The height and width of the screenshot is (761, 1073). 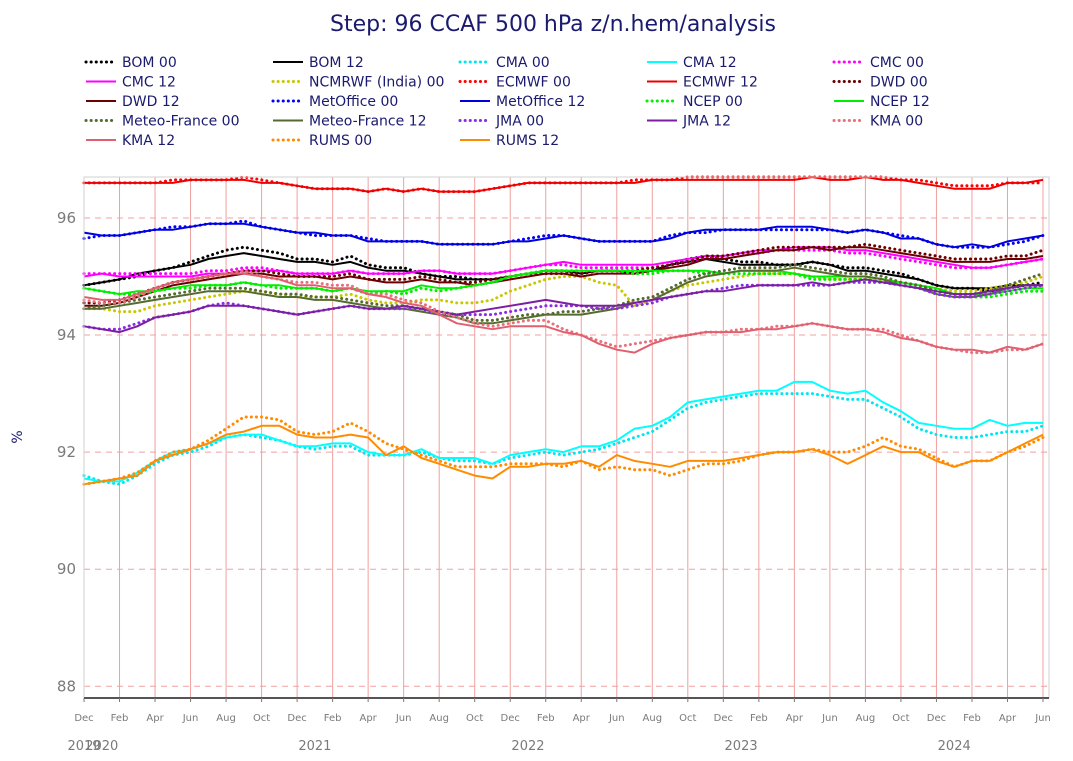 What do you see at coordinates (101, 746) in the screenshot?
I see `year-label: 2020` at bounding box center [101, 746].